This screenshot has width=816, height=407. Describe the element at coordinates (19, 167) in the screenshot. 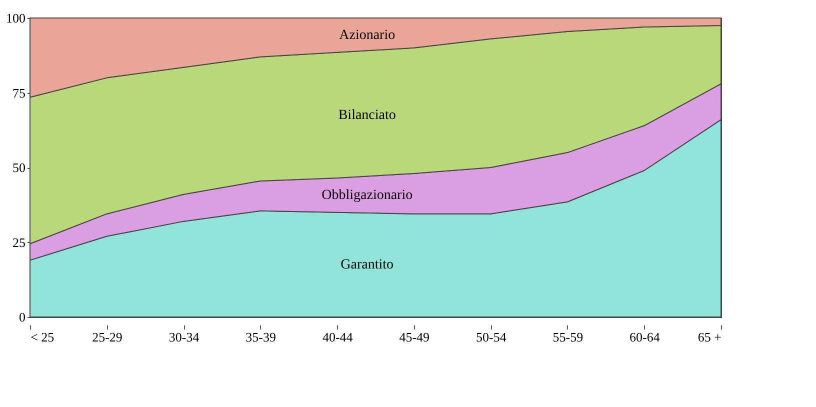

I see `y-tick-label: 50` at that location.